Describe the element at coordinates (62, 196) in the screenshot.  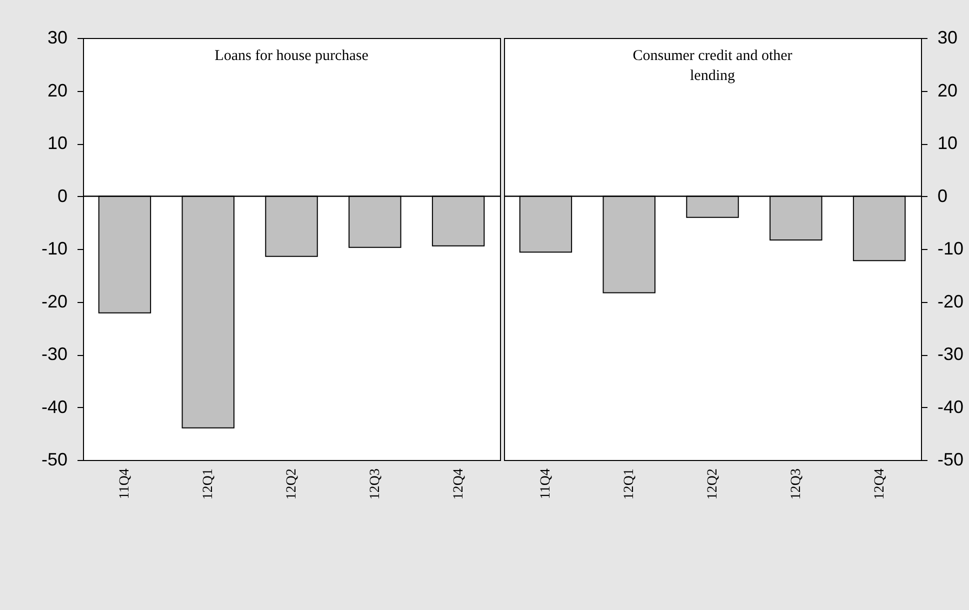
I see `y-tick-label: 0` at that location.